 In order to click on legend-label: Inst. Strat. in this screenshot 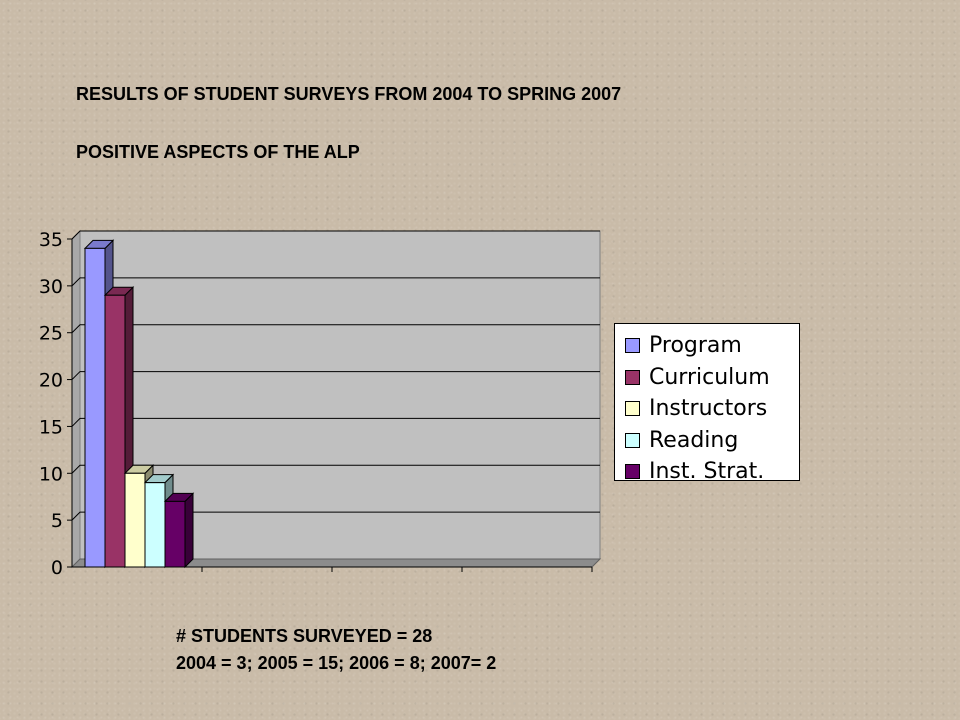, I will do `click(707, 472)`.